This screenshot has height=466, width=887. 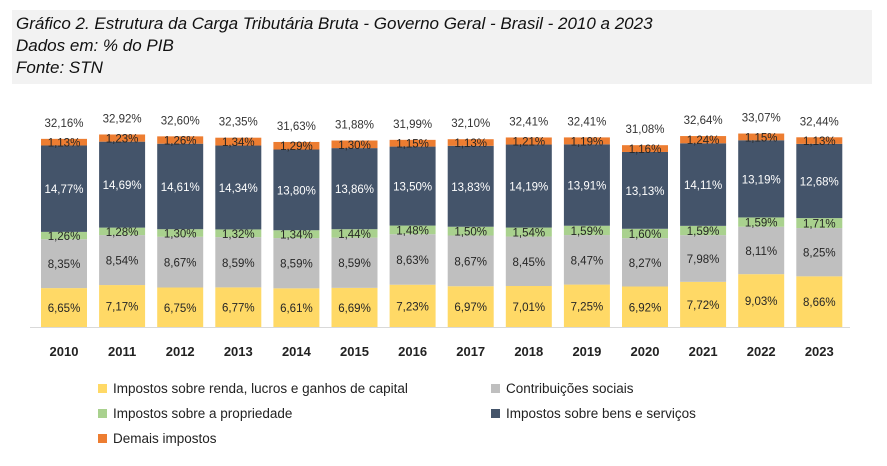 What do you see at coordinates (296, 127) in the screenshot?
I see `total-label: 31,63%` at bounding box center [296, 127].